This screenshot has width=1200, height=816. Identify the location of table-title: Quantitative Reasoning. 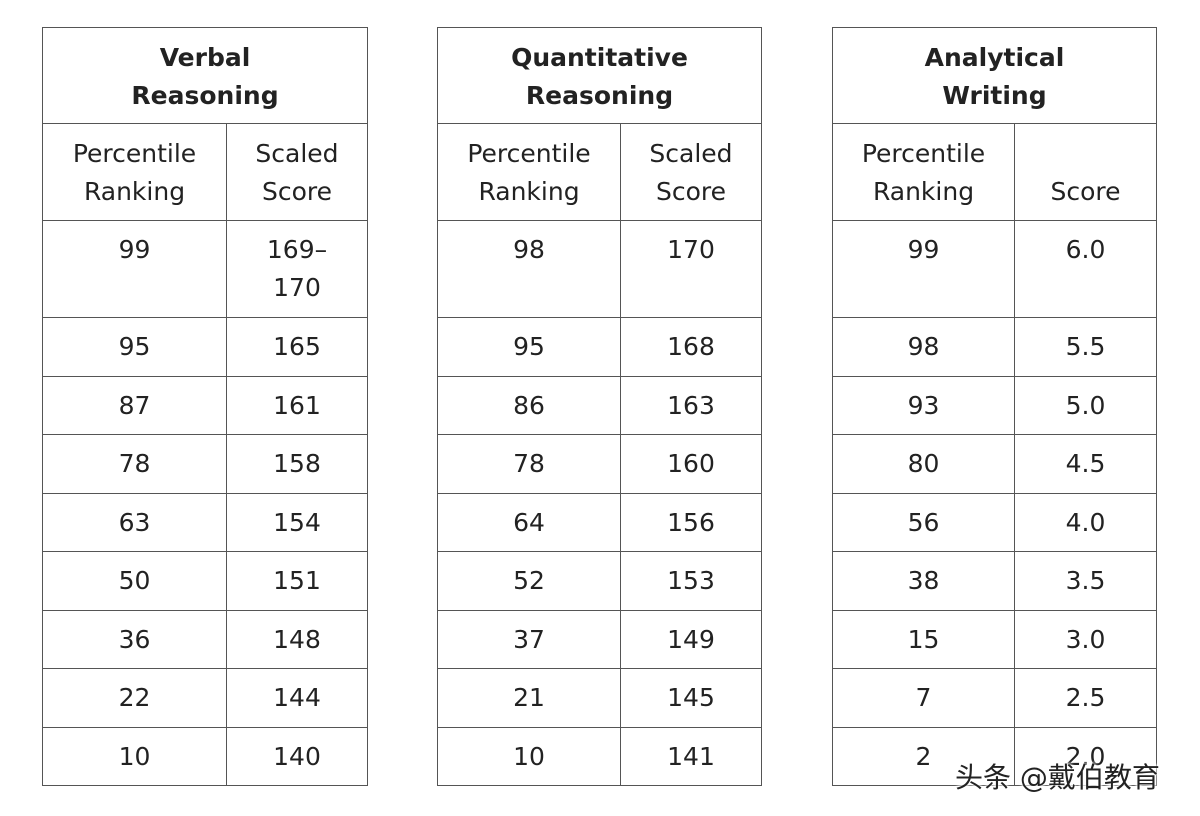
(600, 76).